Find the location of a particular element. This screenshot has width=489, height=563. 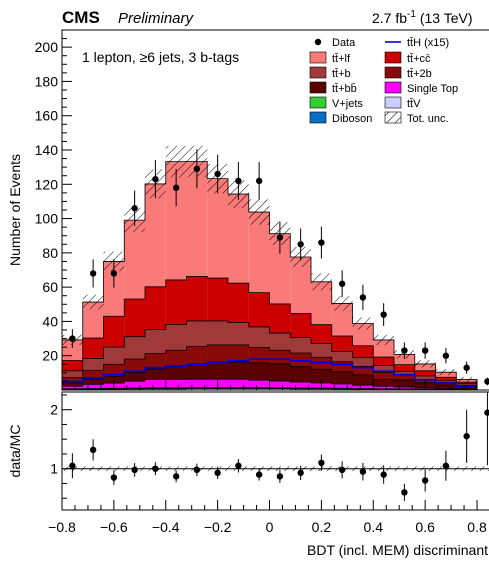

legend-swatch-ttb is located at coordinates (318, 72).